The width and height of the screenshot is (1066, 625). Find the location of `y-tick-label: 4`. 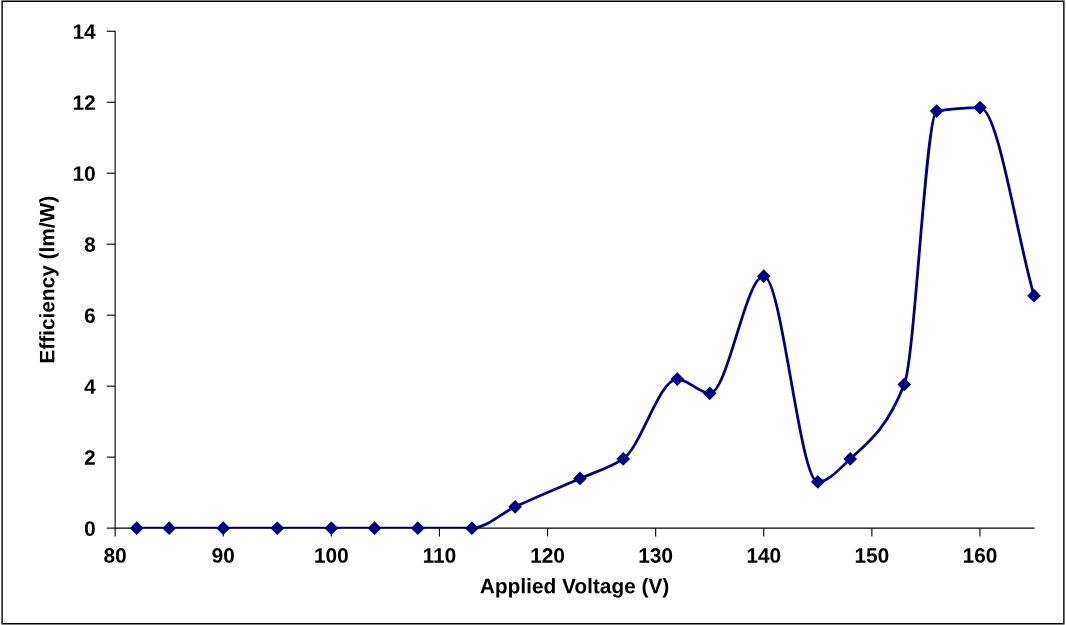

y-tick-label: 4 is located at coordinates (90, 386).